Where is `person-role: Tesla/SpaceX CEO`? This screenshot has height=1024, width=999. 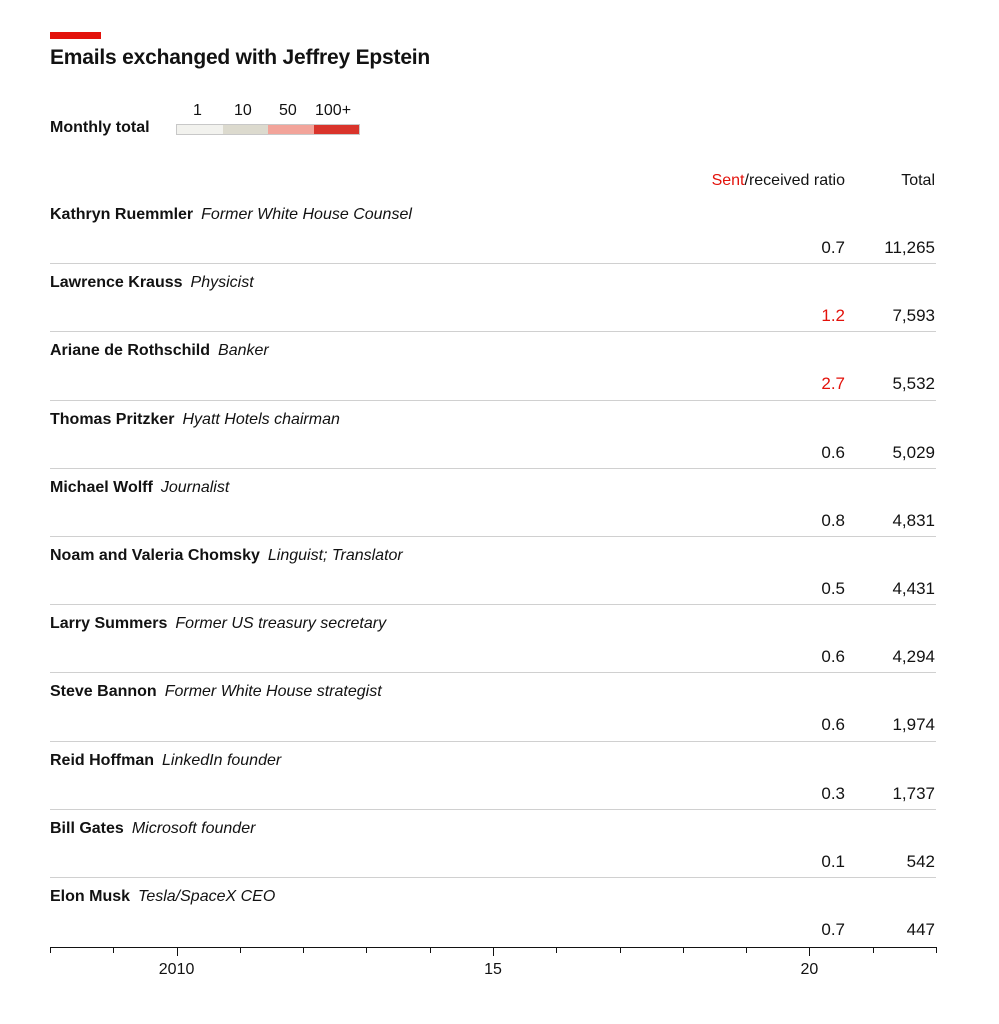
person-role: Tesla/SpaceX CEO is located at coordinates (207, 896).